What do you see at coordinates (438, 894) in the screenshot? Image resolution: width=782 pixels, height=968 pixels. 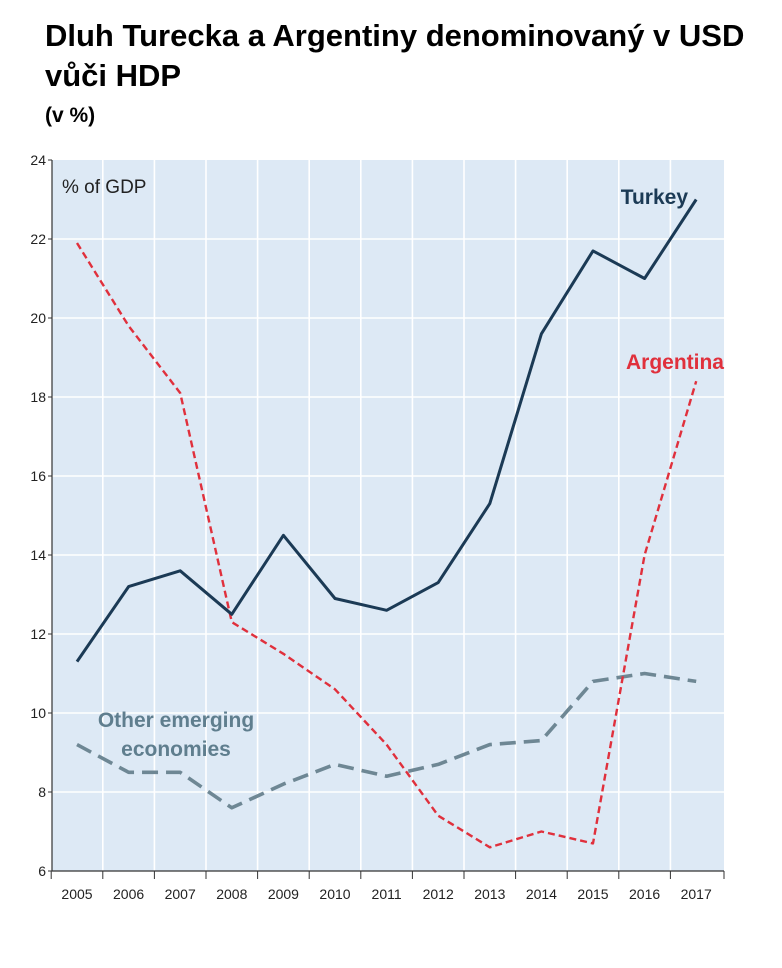 I see `x-tick-label: 2012` at bounding box center [438, 894].